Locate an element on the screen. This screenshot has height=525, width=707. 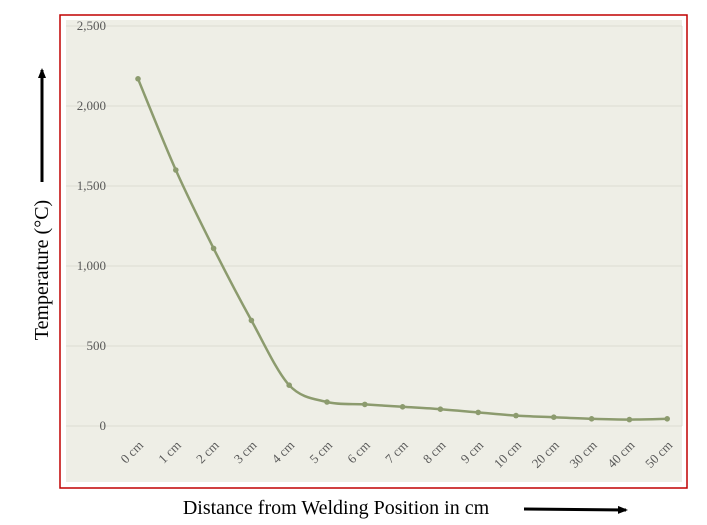
x-axis-arrow is located at coordinates (575, 509).